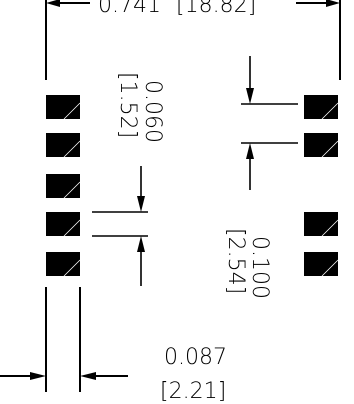 Image resolution: width=354 pixels, height=404 pixels. Describe the element at coordinates (216, 9) in the screenshot. I see `overall-width-mm: [18.82]` at that location.